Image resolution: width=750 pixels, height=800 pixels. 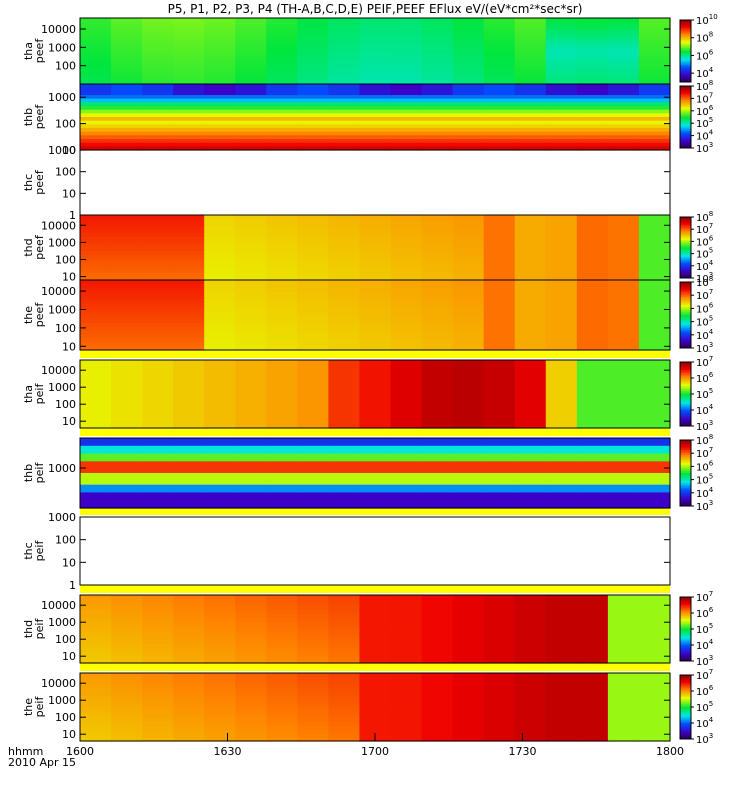 What do you see at coordinates (705, 410) in the screenshot?
I see `colorbar-tick-label: 10⁴` at bounding box center [705, 410].